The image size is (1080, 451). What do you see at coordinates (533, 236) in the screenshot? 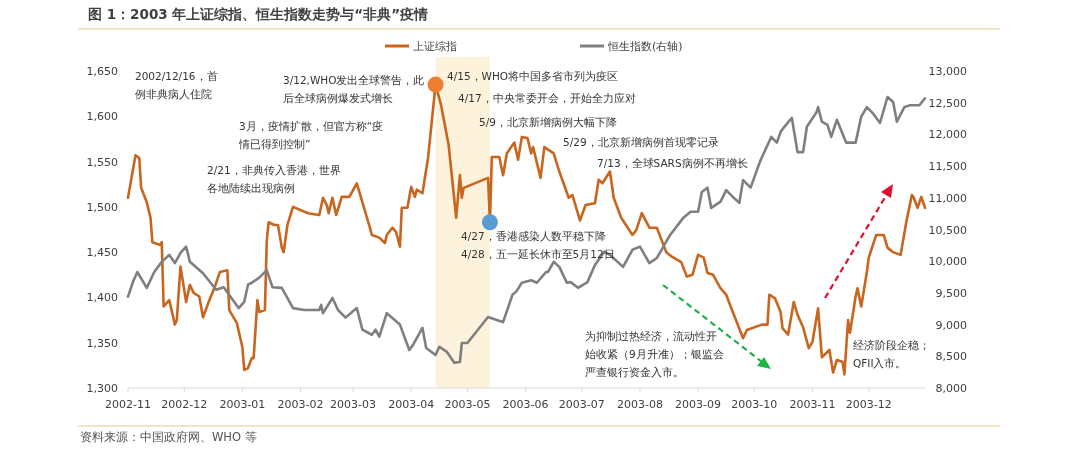
I see `annotation: 4/27，香港感染人数平稳下降` at bounding box center [533, 236].